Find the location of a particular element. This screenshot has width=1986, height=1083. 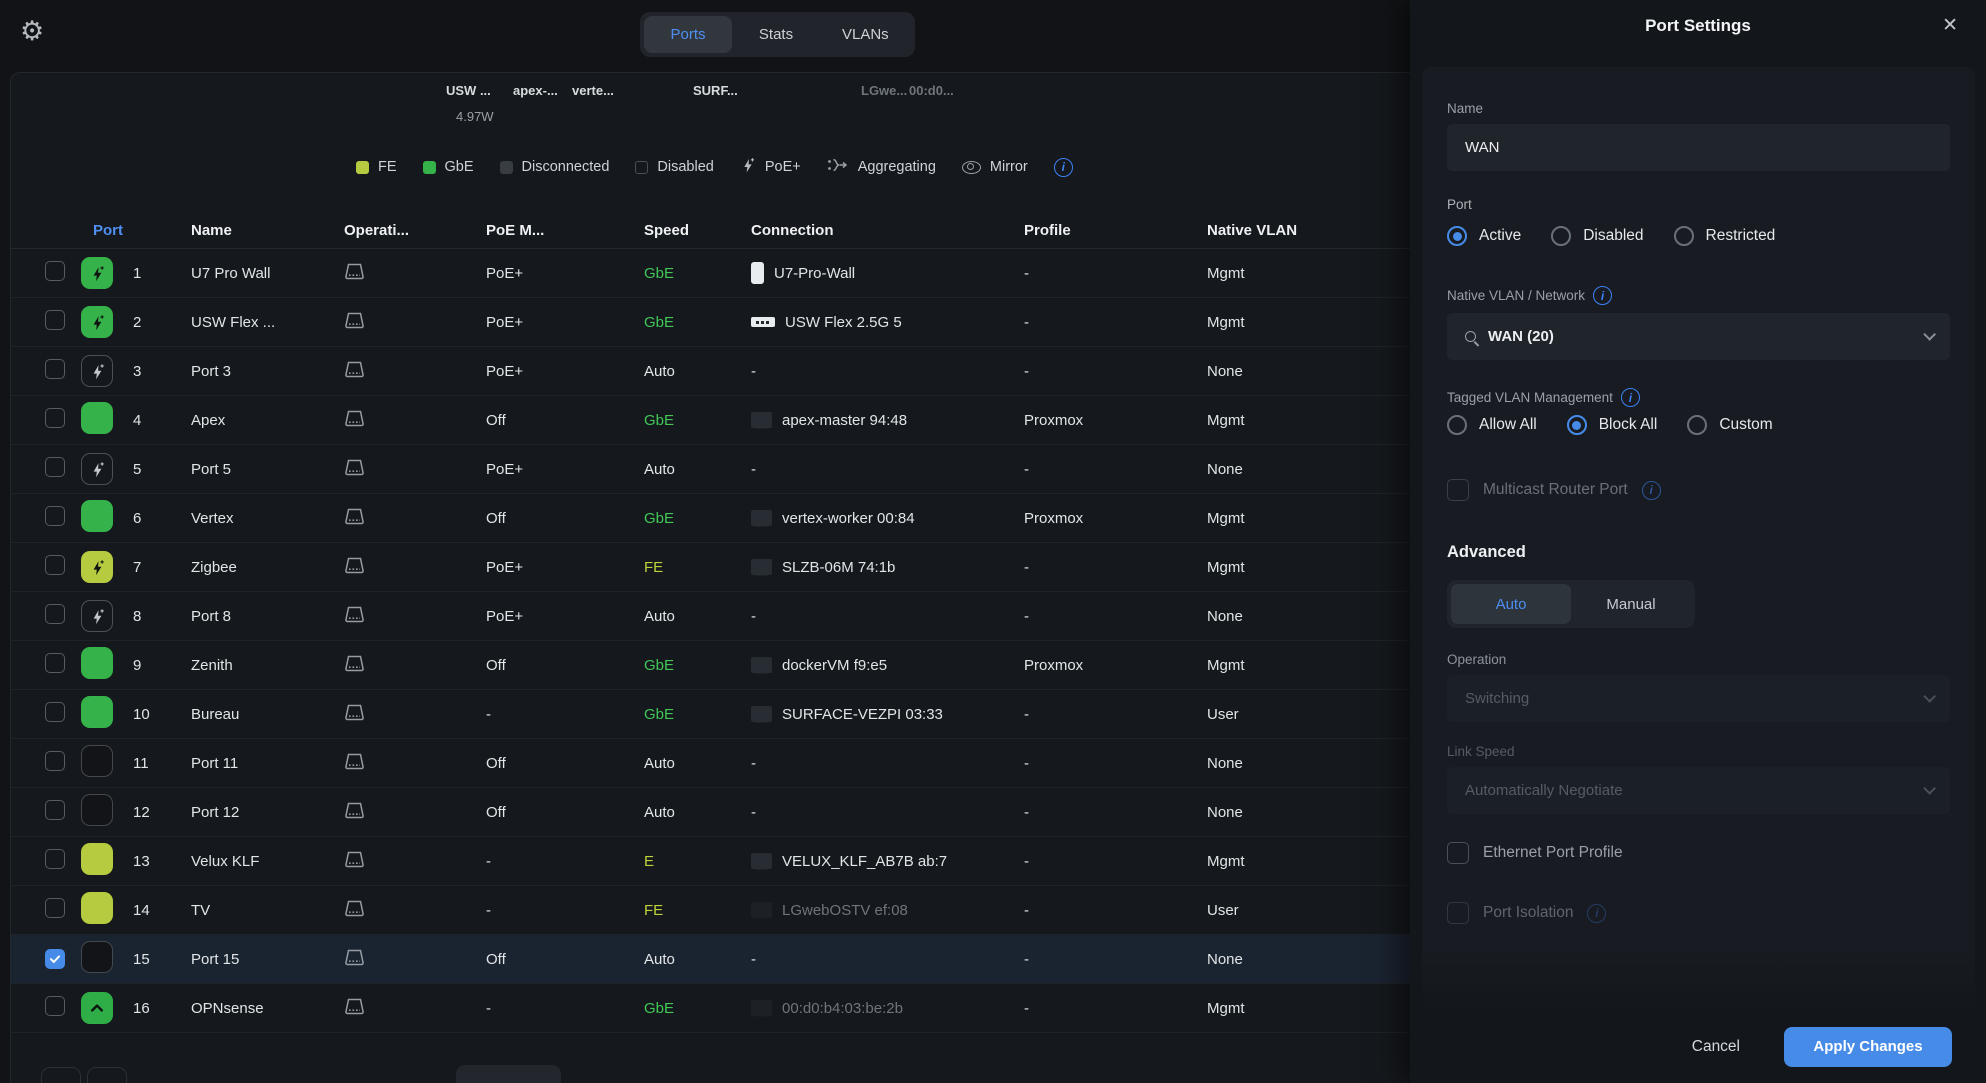

checkbox-icon is located at coordinates (1458, 853).